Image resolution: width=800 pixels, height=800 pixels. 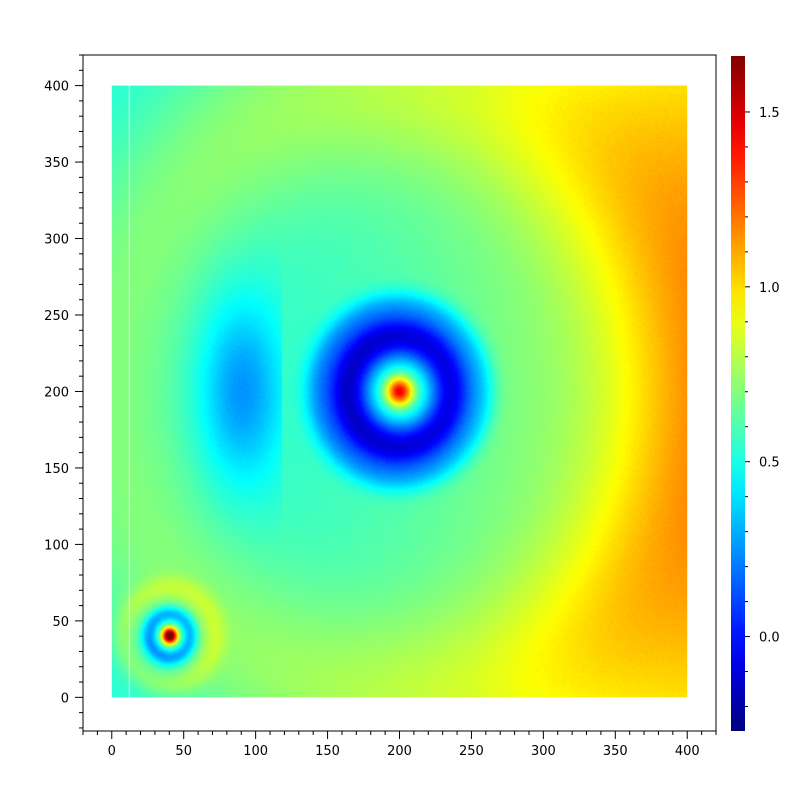 What do you see at coordinates (56, 316) in the screenshot?
I see `y-tick-label: 250` at bounding box center [56, 316].